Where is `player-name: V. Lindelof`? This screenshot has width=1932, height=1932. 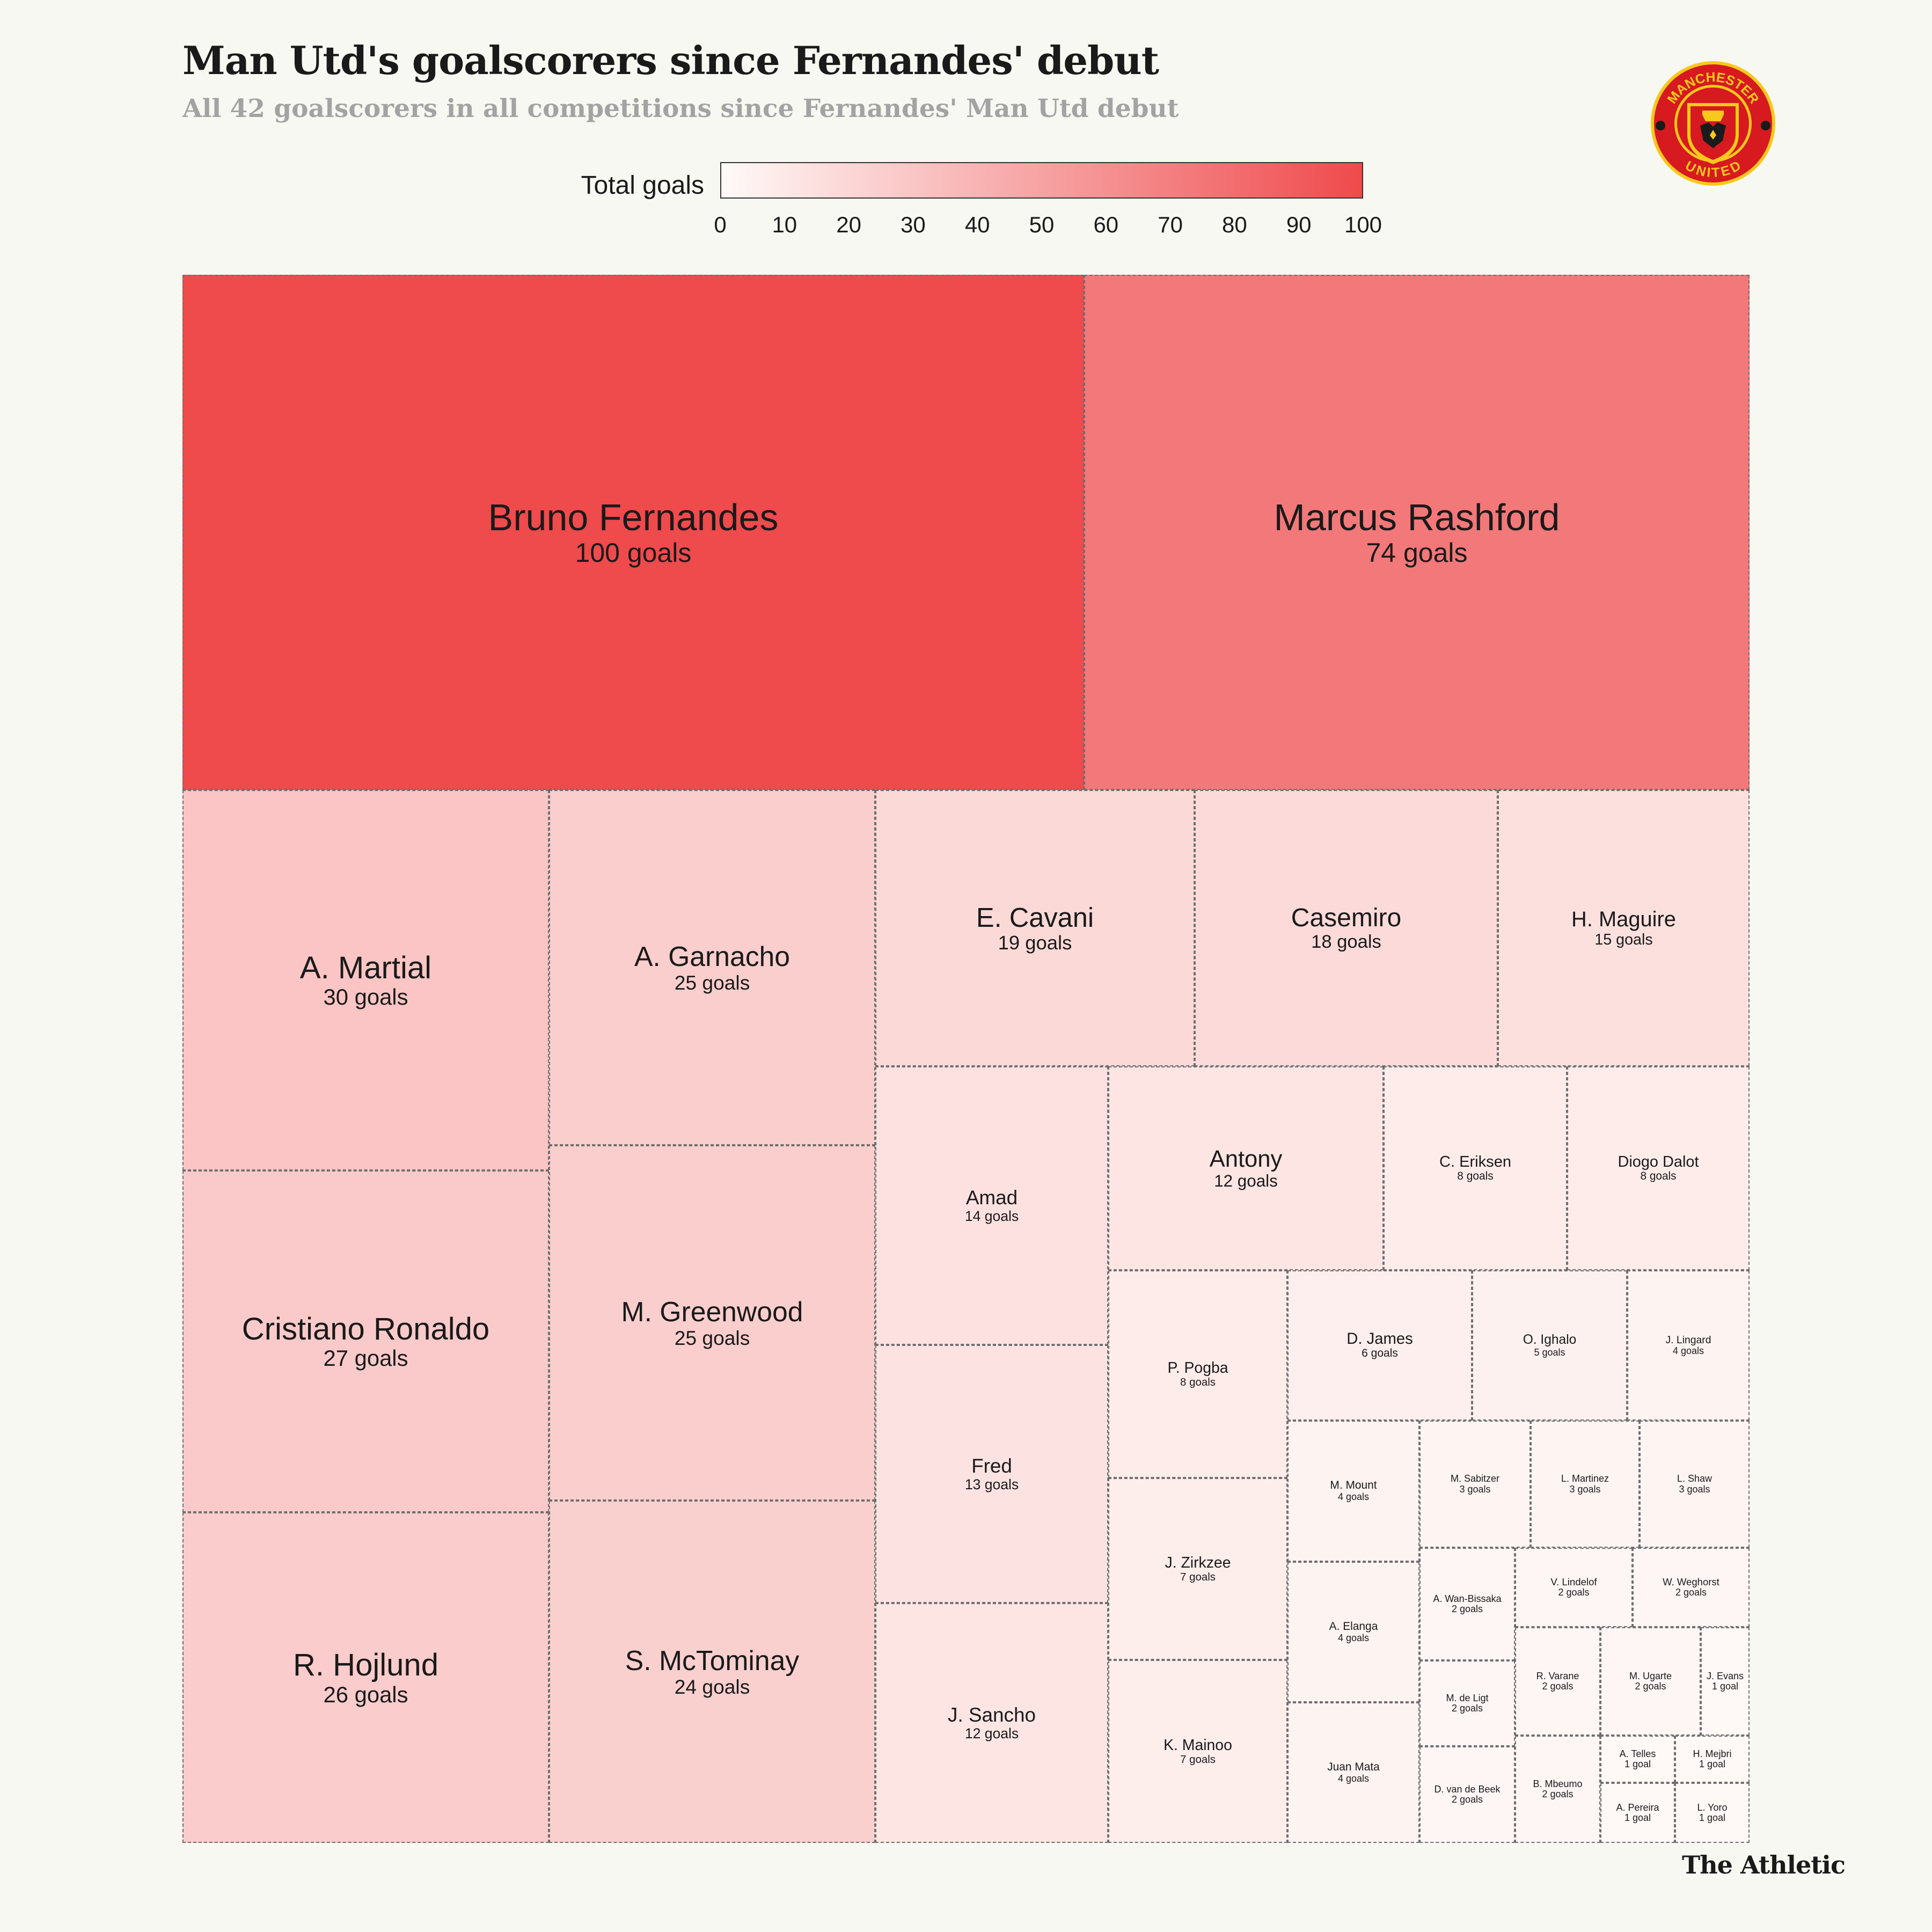 player-name: V. Lindelof is located at coordinates (1573, 1582).